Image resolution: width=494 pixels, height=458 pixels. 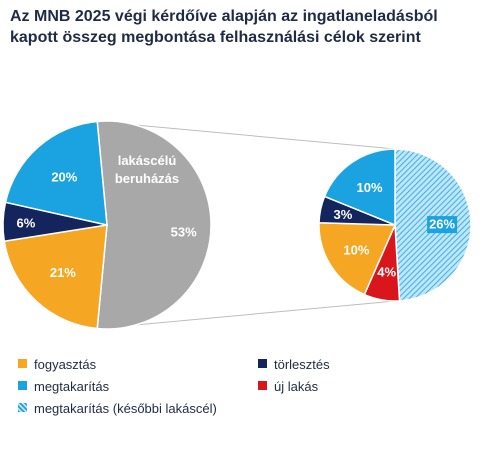 I want to click on main-label-t-rleszt-s: 6%, so click(x=26, y=222).